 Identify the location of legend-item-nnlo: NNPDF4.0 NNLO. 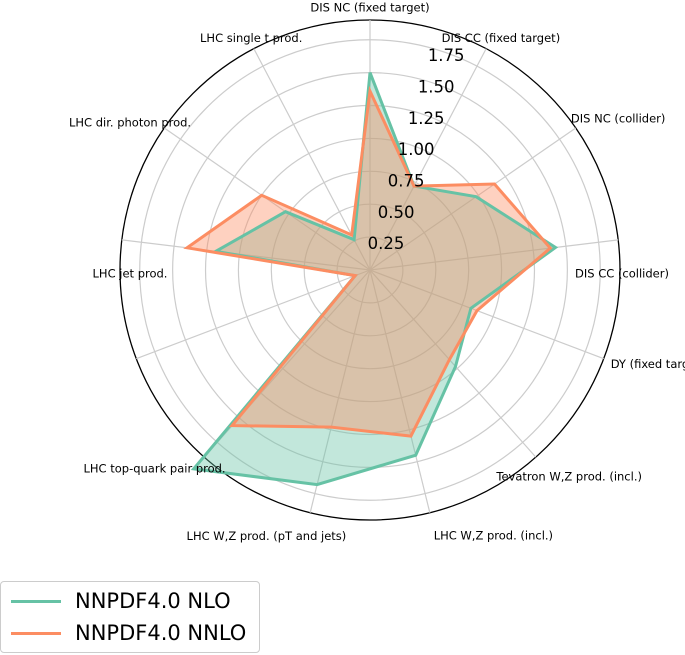
(128, 633).